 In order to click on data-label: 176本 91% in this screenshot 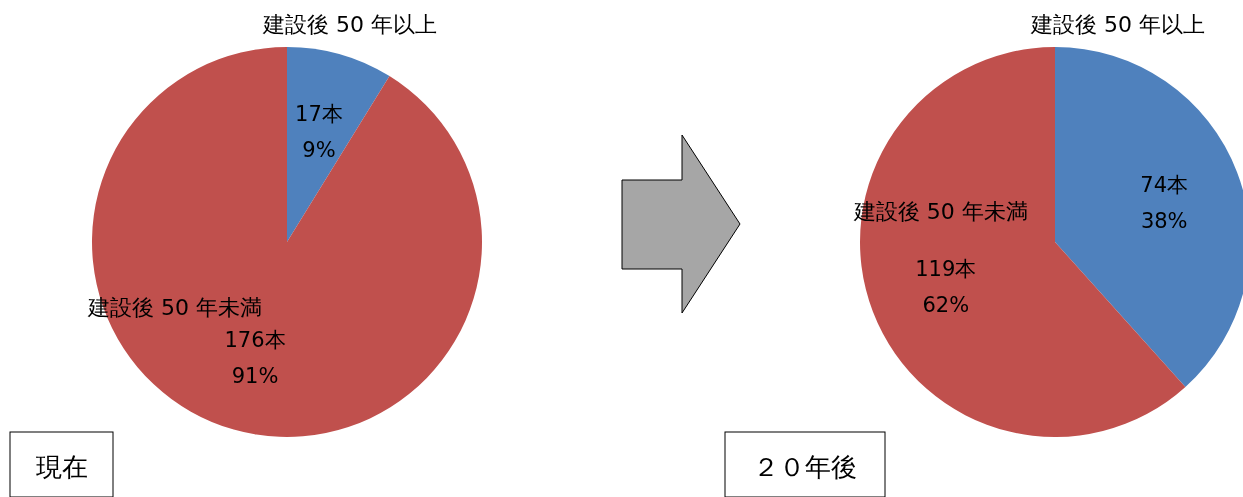, I will do `click(255, 357)`.